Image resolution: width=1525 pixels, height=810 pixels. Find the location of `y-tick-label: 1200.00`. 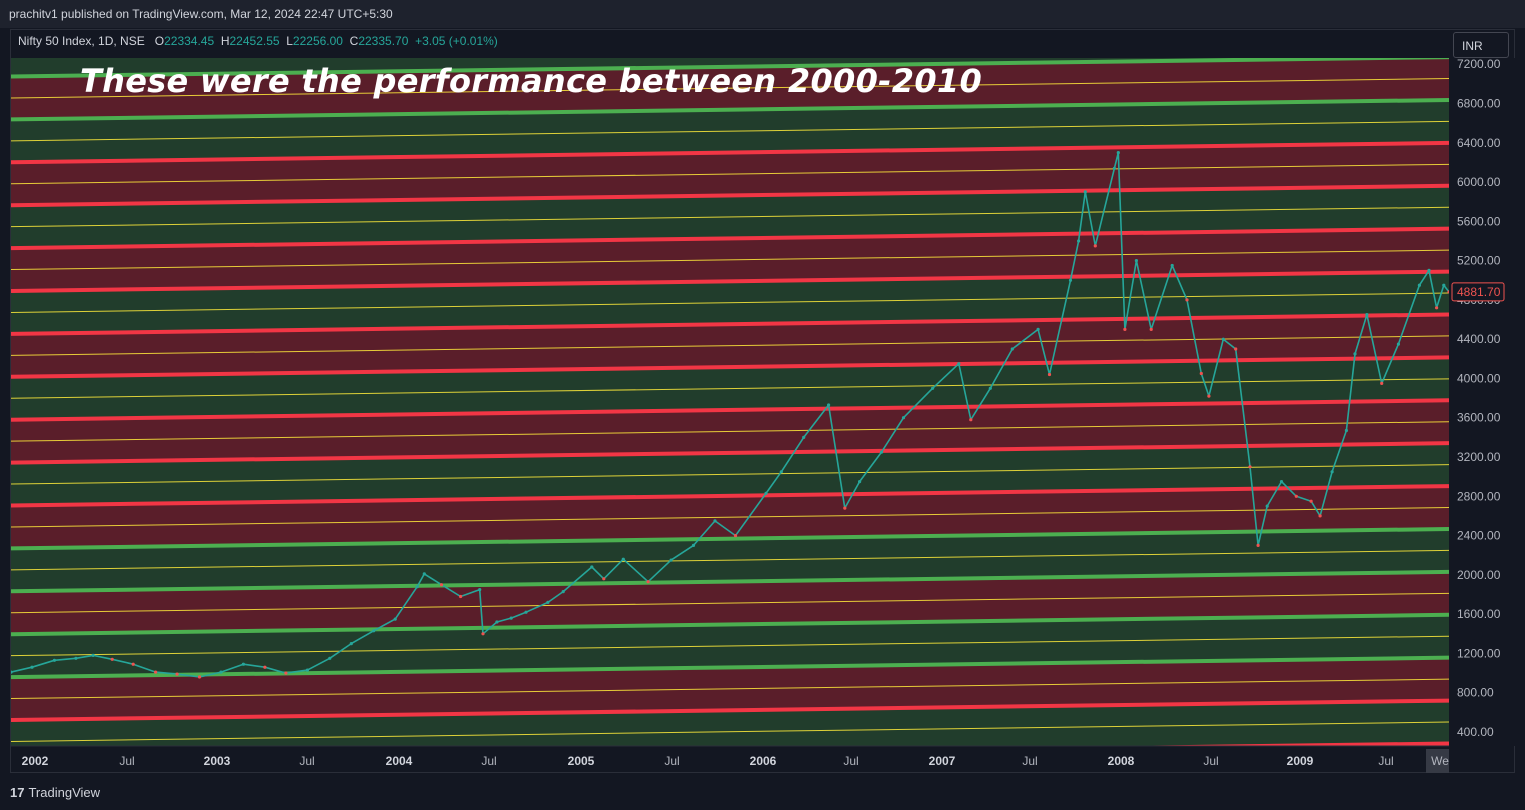

y-tick-label: 1200.00 is located at coordinates (1479, 653).